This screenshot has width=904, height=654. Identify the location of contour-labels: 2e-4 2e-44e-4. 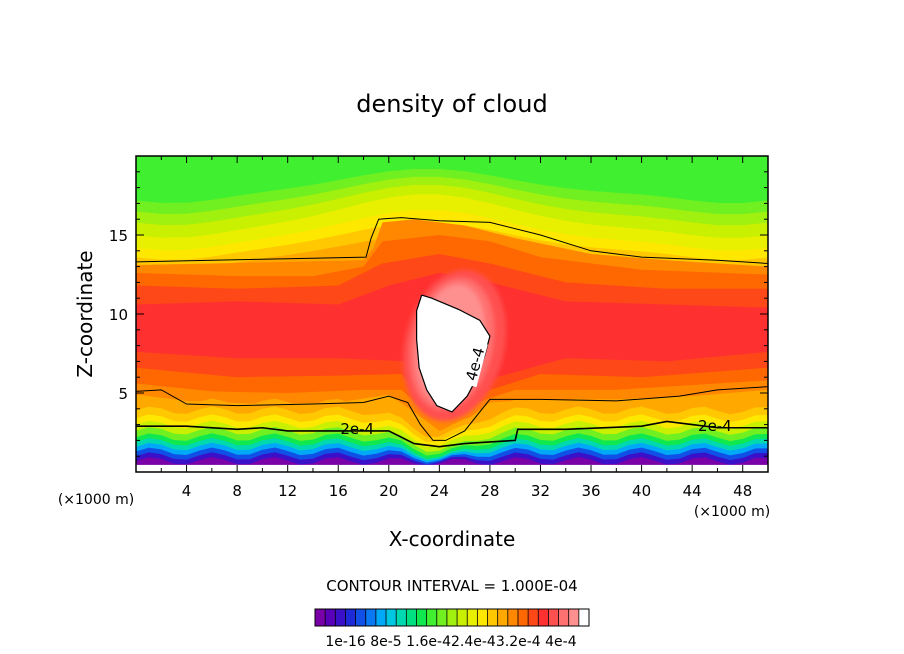
(536, 389).